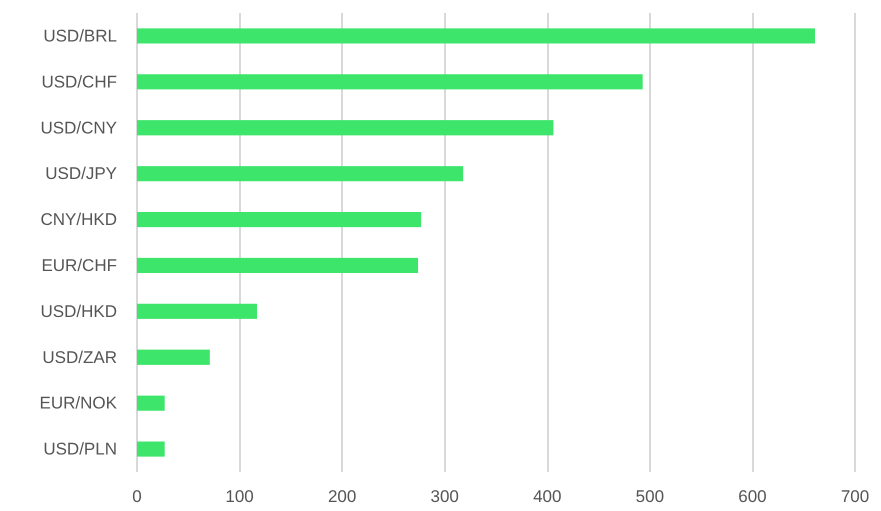  Describe the element at coordinates (239, 496) in the screenshot. I see `x-tick-label: 100` at that location.